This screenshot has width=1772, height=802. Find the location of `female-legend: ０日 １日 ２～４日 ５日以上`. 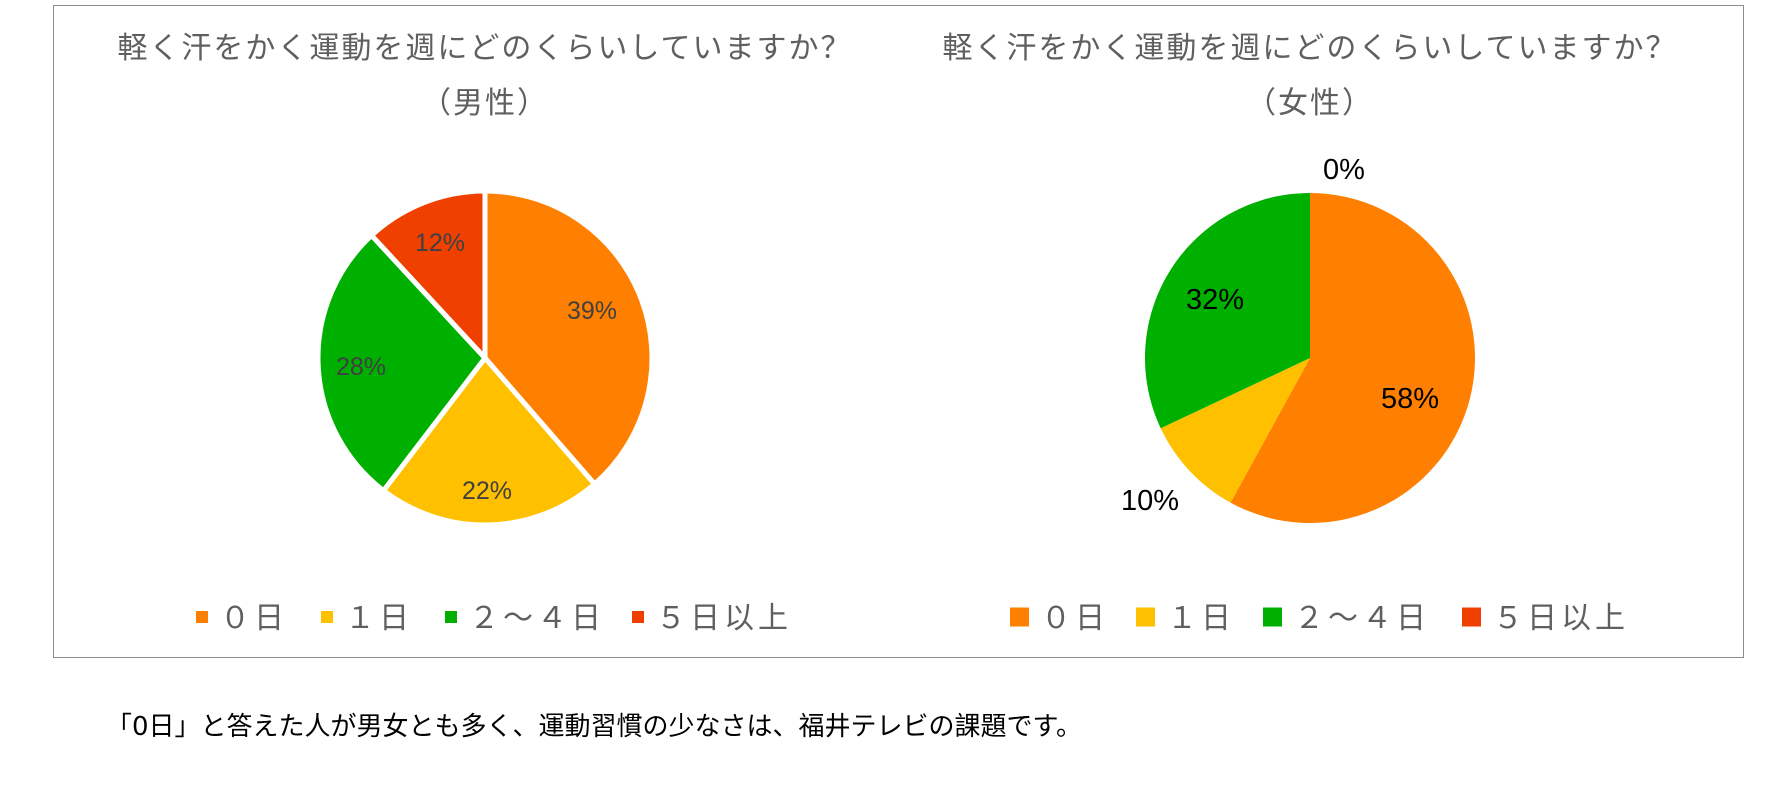

female-legend: ０日 １日 ２～４日 ５日以上 is located at coordinates (1319, 618).